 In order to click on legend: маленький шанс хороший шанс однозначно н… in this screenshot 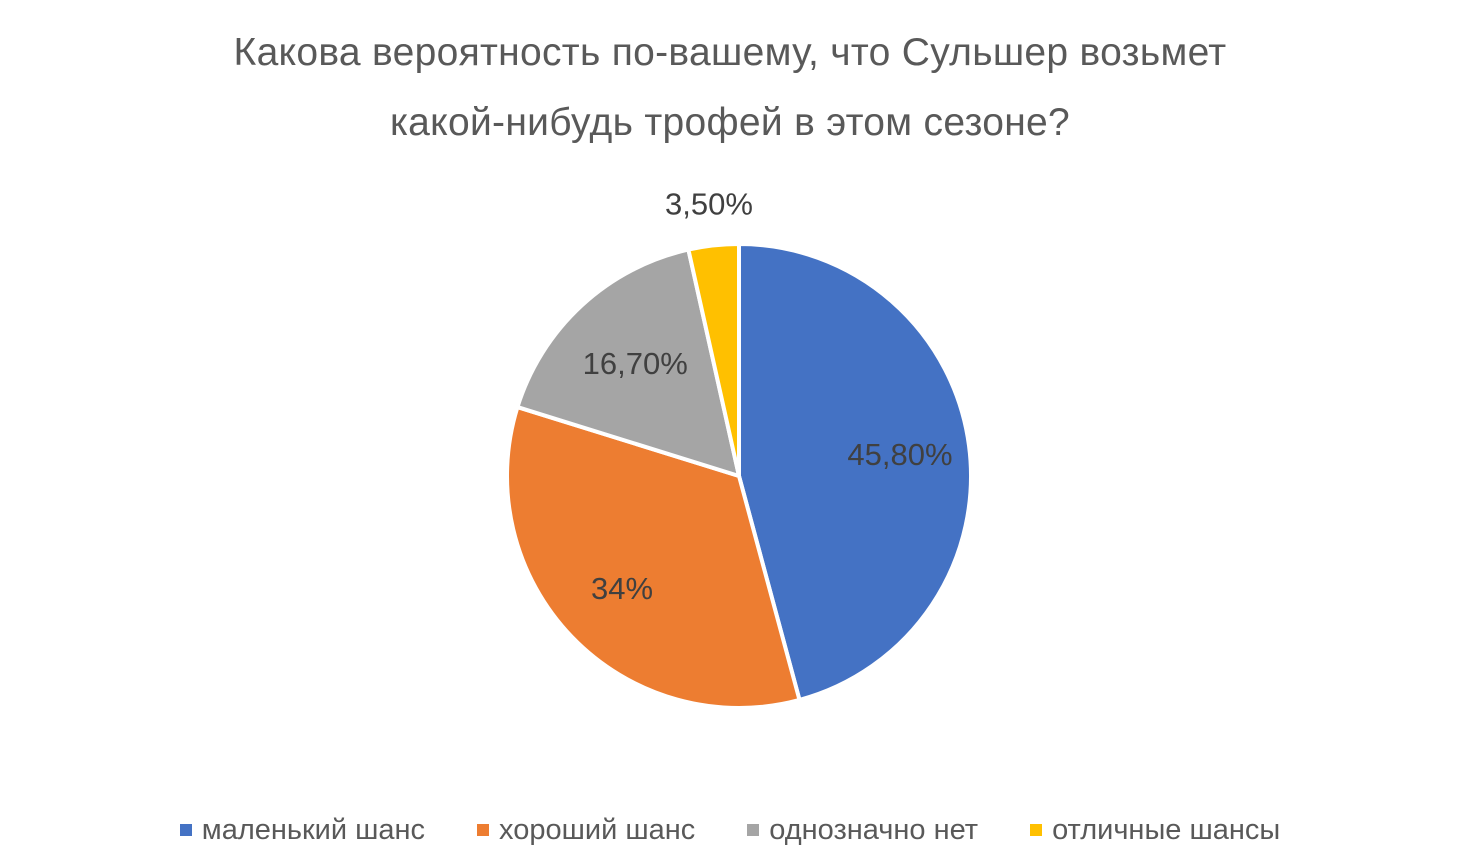, I will do `click(730, 830)`.